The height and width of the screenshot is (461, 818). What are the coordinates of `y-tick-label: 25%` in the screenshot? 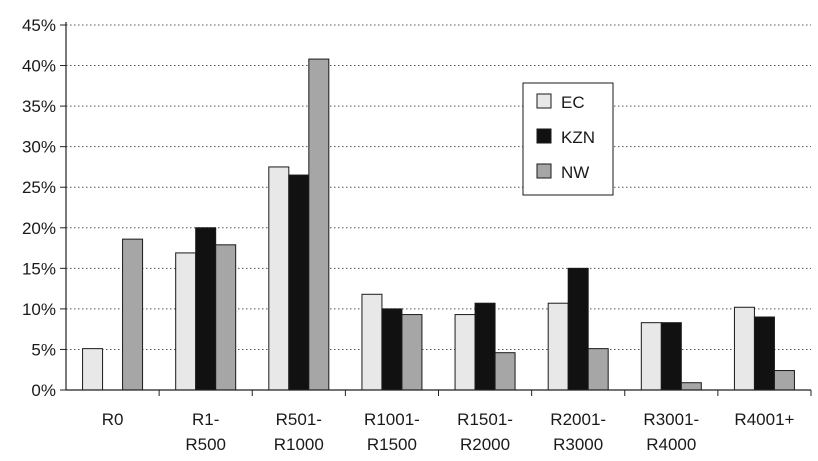 It's located at (39, 187).